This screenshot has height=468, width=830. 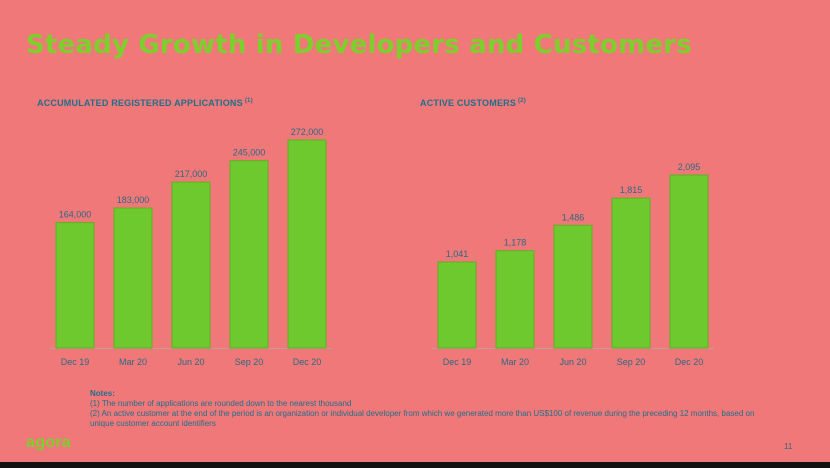 I want to click on cust-category-label-0: Dec 19, so click(x=457, y=362).